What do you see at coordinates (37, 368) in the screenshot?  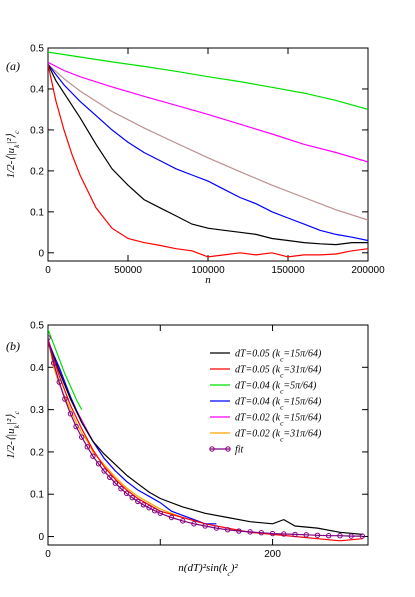 I see `y-tick-label-b: 0.4` at bounding box center [37, 368].